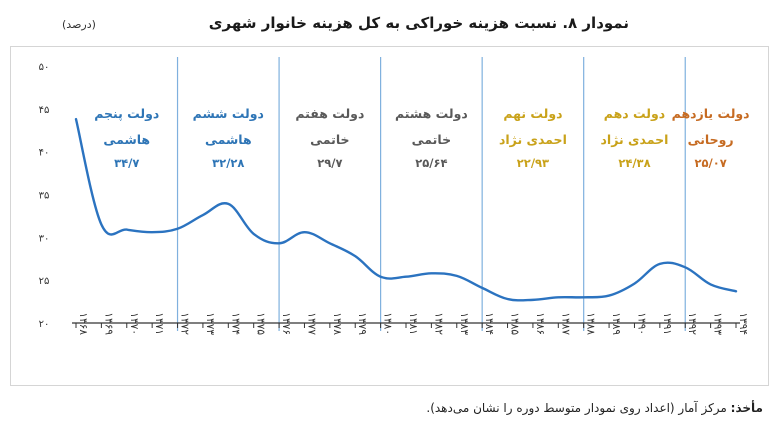  I want to click on x-tick-label: ۱۳۷۸, so click(337, 323).